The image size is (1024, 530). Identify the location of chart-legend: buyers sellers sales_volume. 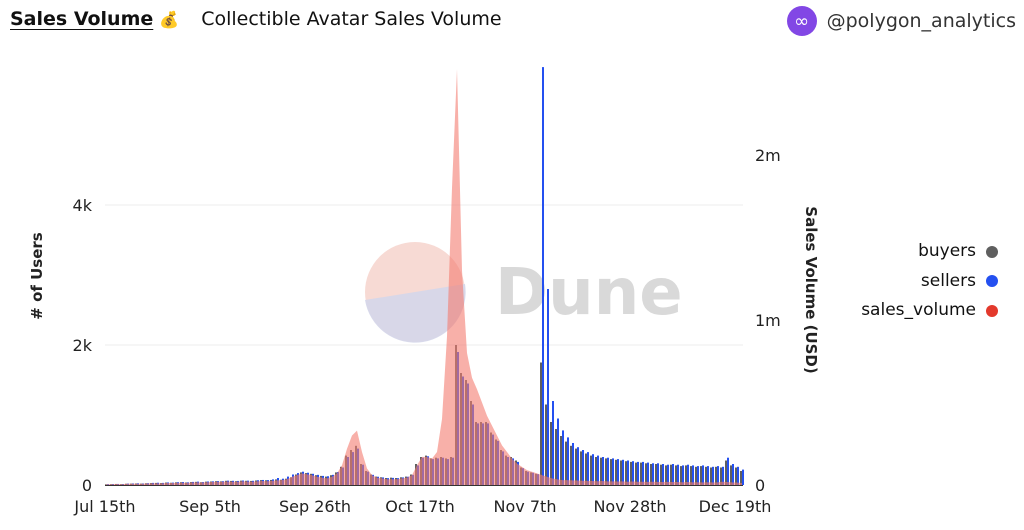
(929, 281).